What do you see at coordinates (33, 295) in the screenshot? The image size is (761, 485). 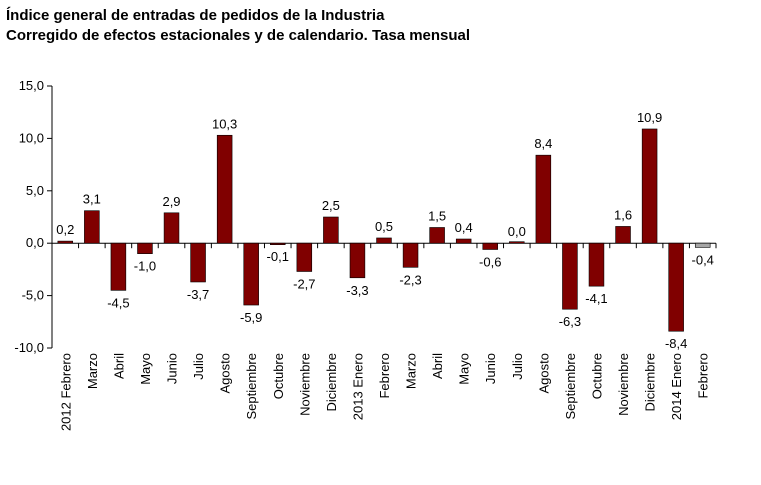 I see `y-tick-label: -5,0` at bounding box center [33, 295].